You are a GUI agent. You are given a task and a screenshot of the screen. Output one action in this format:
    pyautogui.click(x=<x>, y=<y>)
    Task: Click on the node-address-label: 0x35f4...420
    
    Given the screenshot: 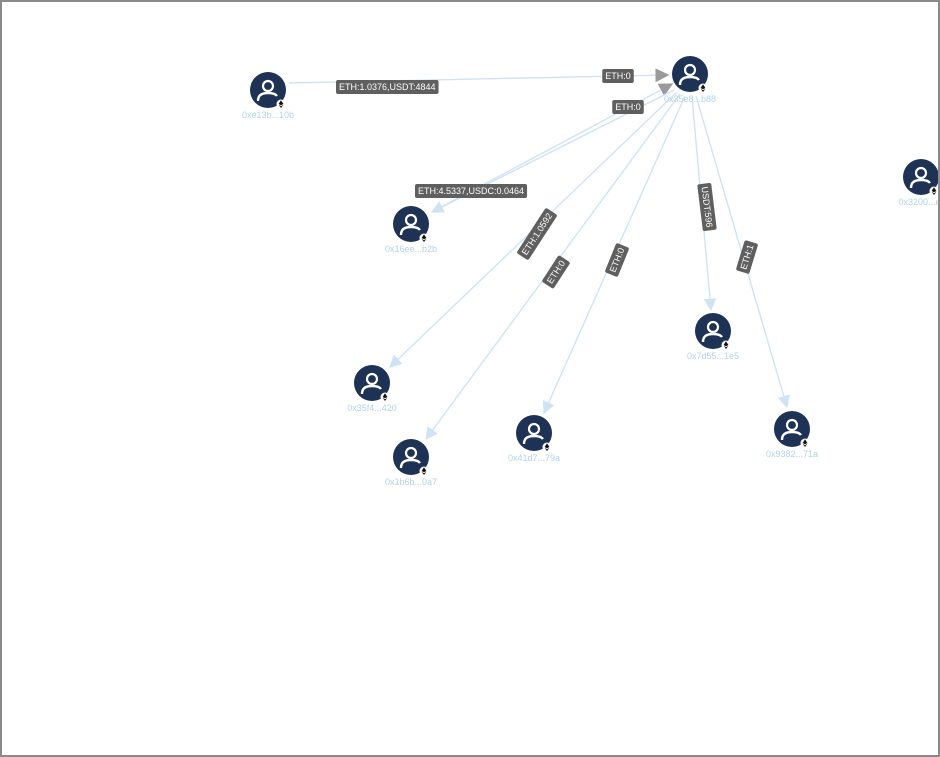 What is the action you would take?
    pyautogui.click(x=372, y=408)
    